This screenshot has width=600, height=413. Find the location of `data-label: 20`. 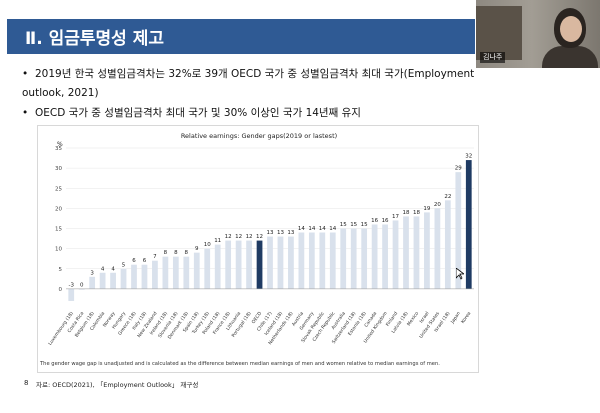

data-label: 20 is located at coordinates (437, 205).